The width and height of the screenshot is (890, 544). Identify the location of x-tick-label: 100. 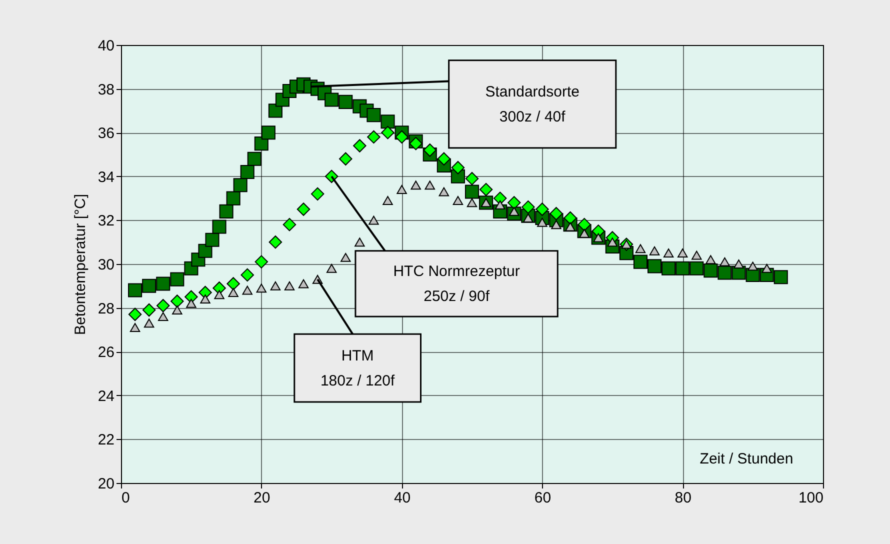
(811, 498).